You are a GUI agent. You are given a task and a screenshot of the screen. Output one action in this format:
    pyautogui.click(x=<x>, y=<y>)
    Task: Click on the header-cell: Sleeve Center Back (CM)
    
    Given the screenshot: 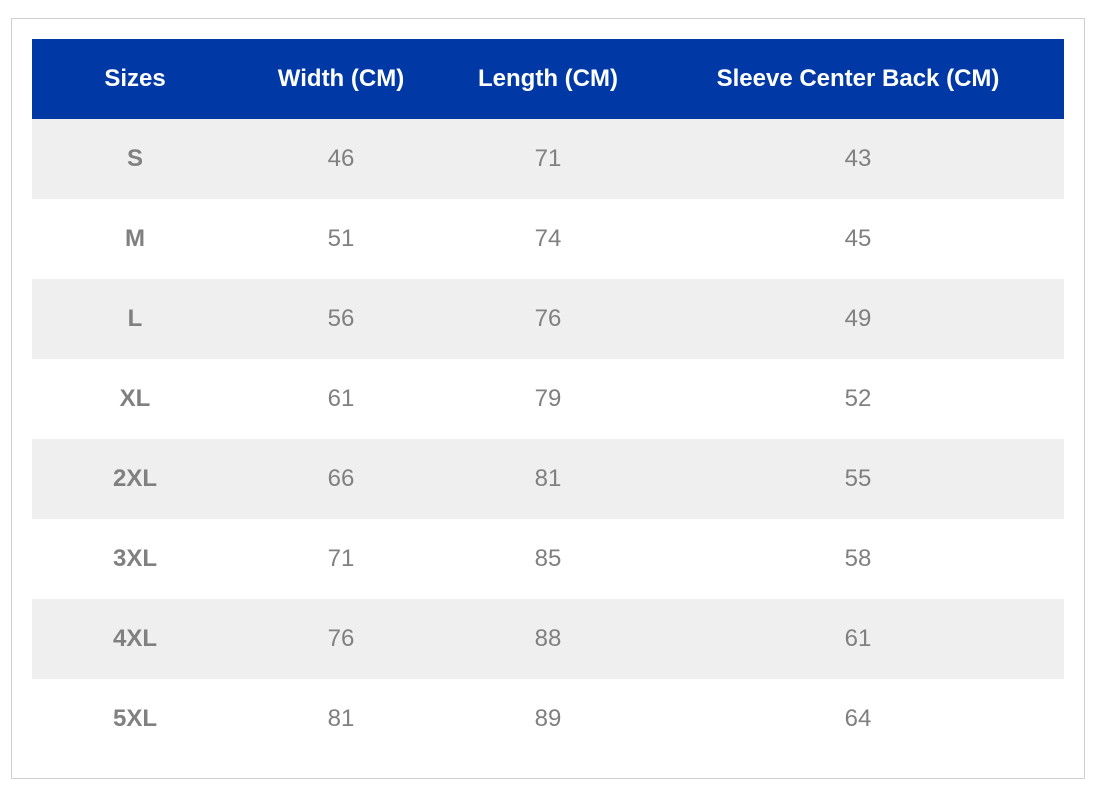 What is the action you would take?
    pyautogui.click(x=858, y=79)
    